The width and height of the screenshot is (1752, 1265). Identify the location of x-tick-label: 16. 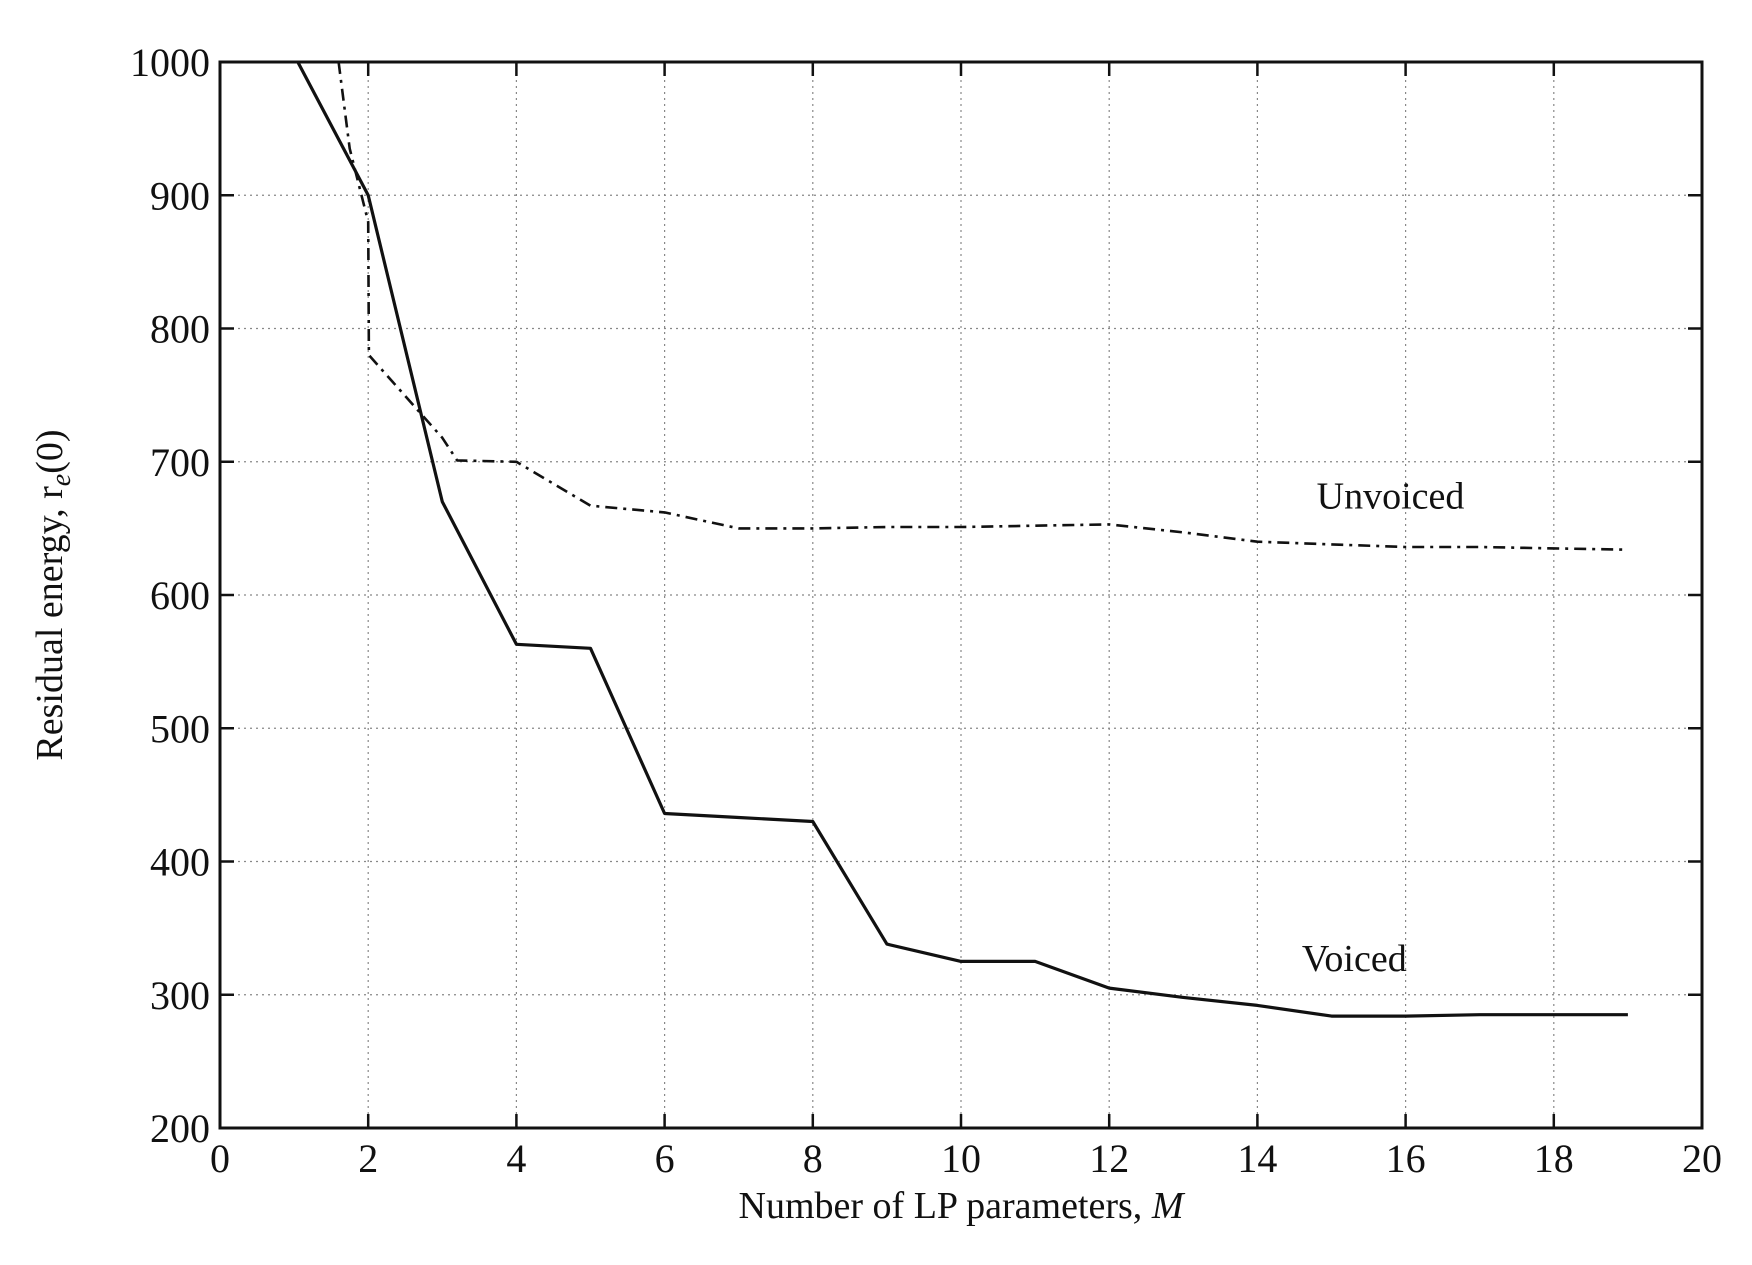
(1406, 1158).